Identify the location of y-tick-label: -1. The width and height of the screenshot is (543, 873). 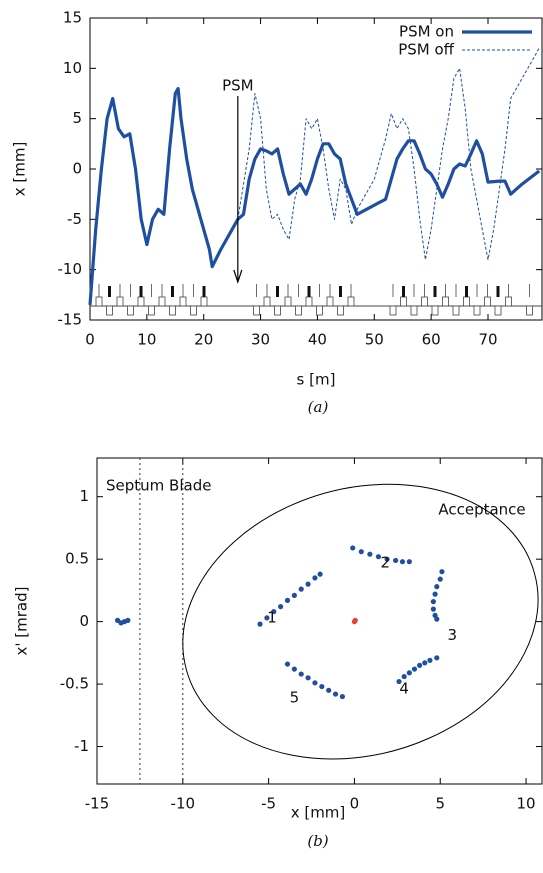
(81, 746).